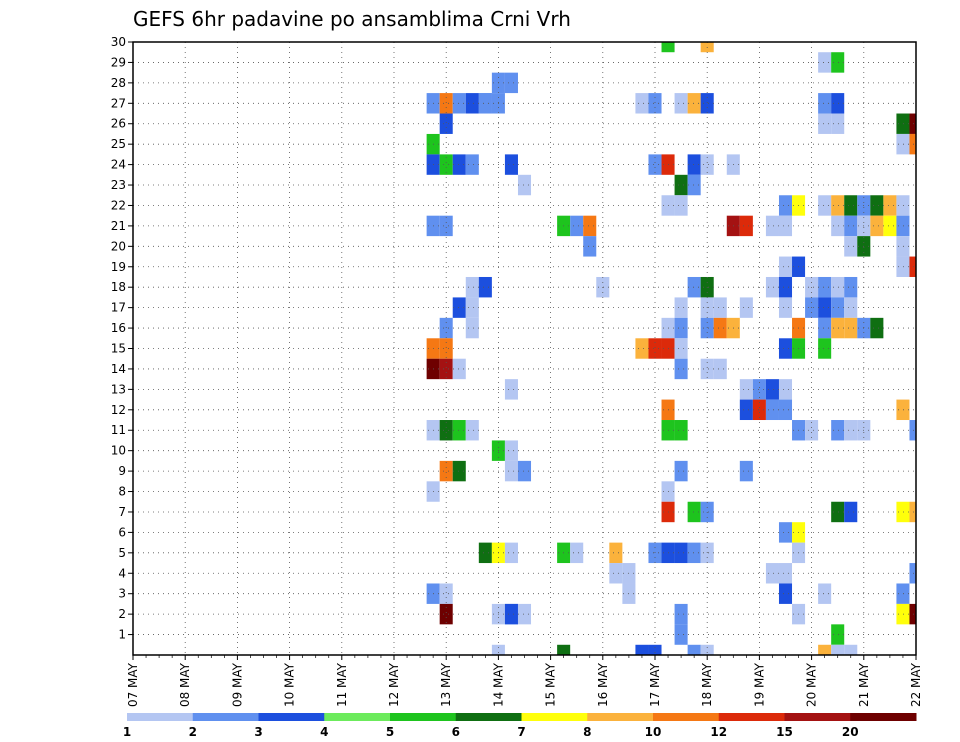 The width and height of the screenshot is (960, 742). What do you see at coordinates (118, 42) in the screenshot?
I see `y-tick-label: 30` at bounding box center [118, 42].